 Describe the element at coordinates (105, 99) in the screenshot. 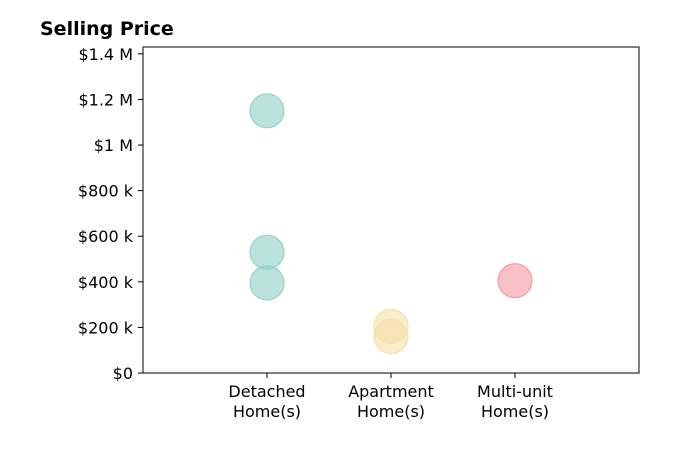

I see `y-tick-label: $1.2 M` at that location.